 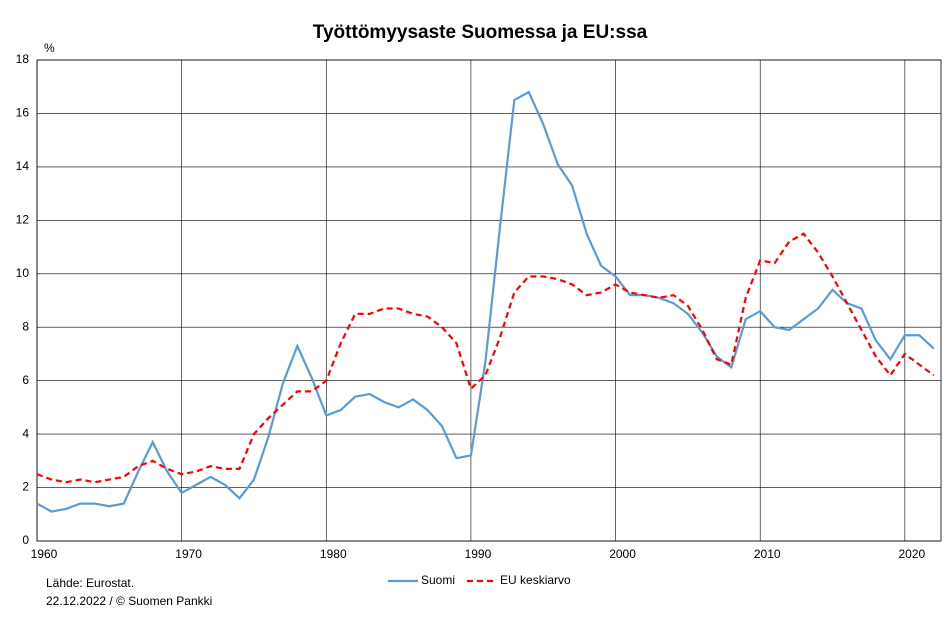 I want to click on y-tick-label: 18, so click(x=23, y=59).